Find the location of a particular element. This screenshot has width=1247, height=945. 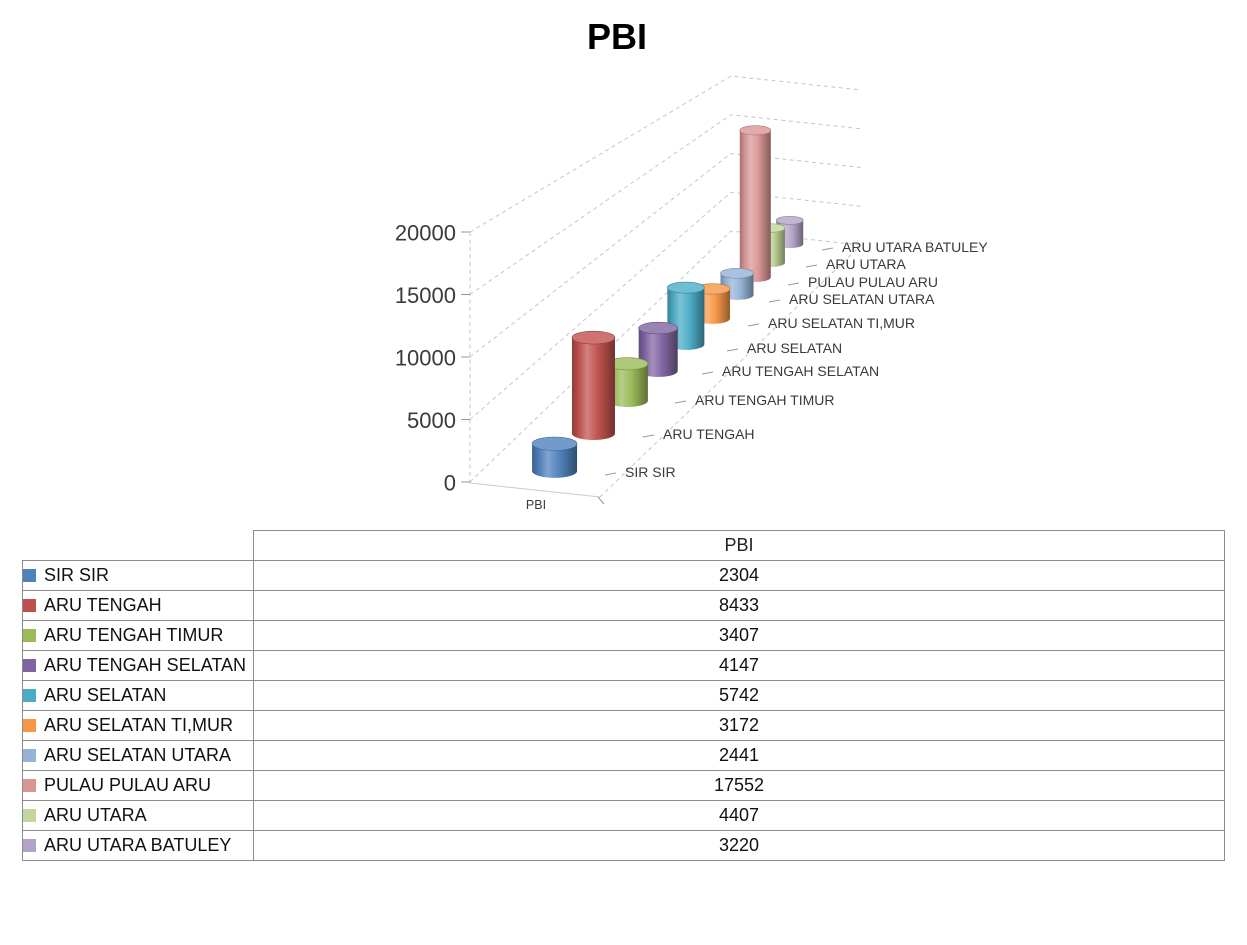

row-value: 8433 is located at coordinates (739, 605).